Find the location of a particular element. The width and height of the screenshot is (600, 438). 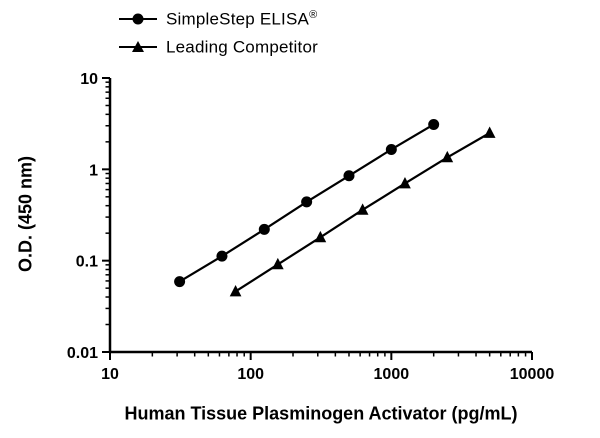

y-tick-label: 10 is located at coordinates (89, 79).